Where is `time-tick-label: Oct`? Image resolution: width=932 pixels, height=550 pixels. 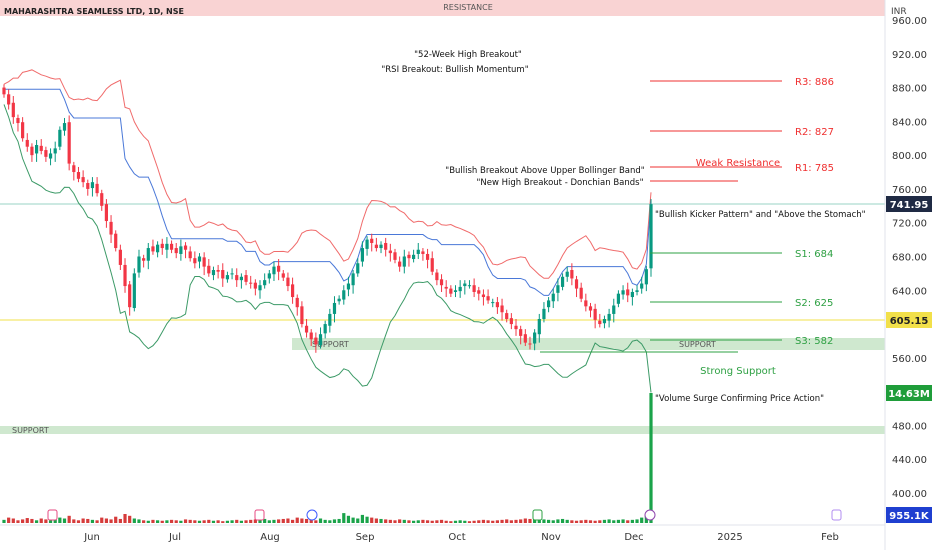
time-tick-label: Oct is located at coordinates (456, 537).